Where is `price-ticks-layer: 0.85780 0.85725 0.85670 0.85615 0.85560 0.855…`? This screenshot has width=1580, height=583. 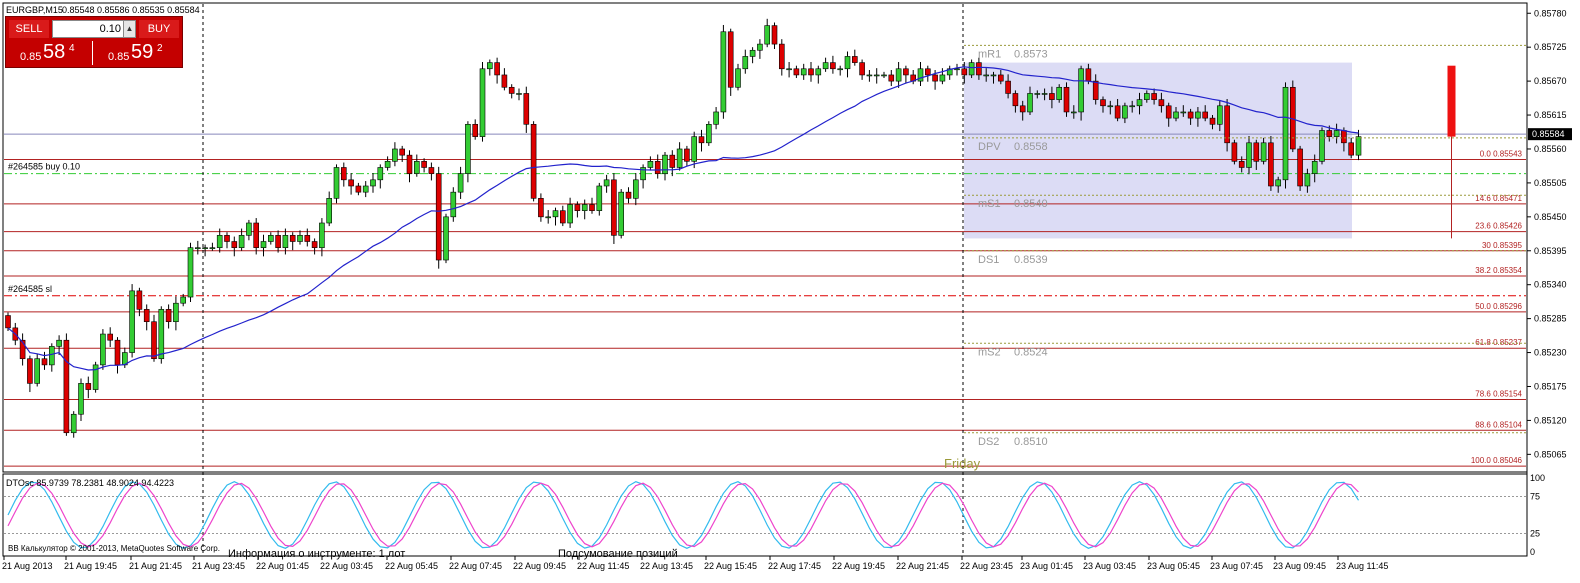
price-ticks-layer: 0.85780 0.85725 0.85670 0.85615 0.85560 0.855… is located at coordinates (1549, 233).